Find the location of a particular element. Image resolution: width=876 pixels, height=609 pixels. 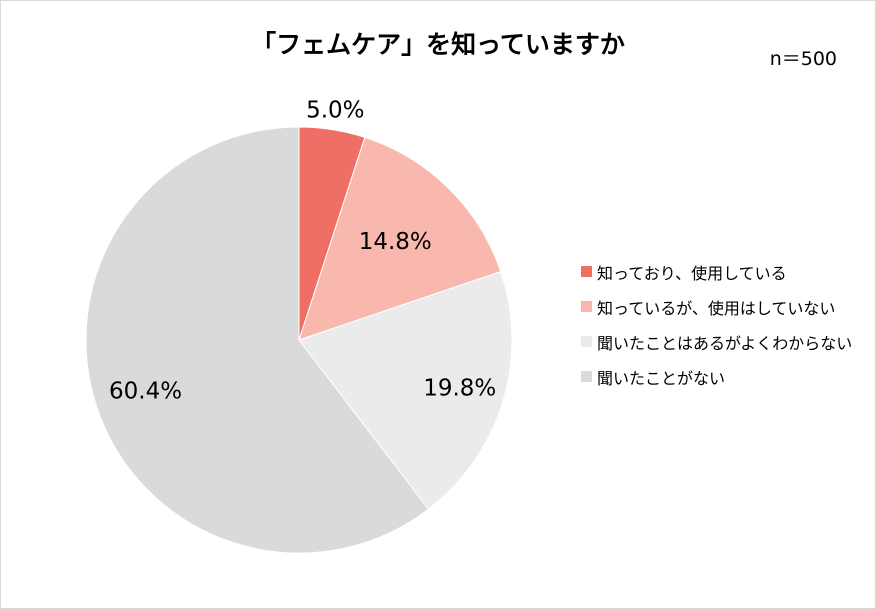

slice-data-label: 14.8% is located at coordinates (395, 242).